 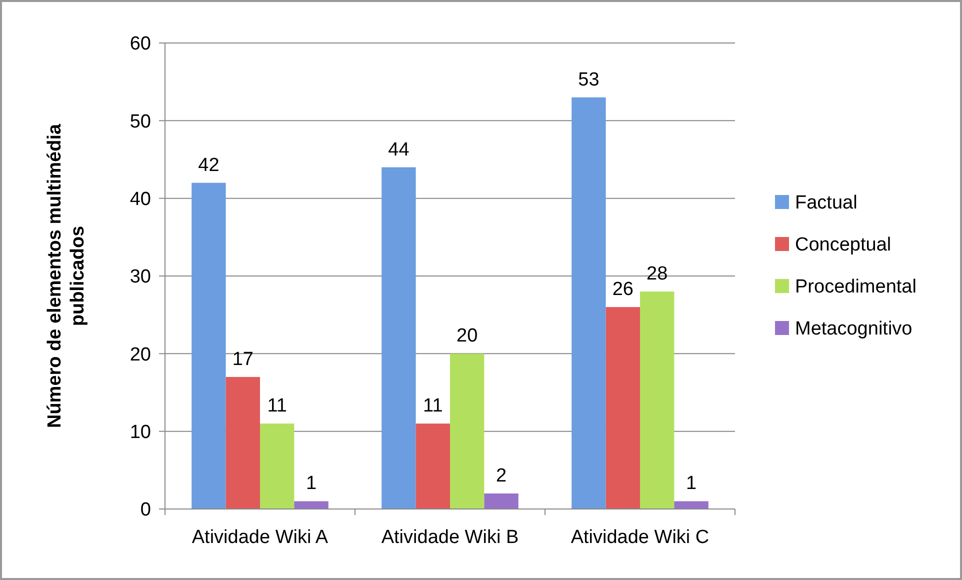 I want to click on data-label: 53, so click(x=589, y=79).